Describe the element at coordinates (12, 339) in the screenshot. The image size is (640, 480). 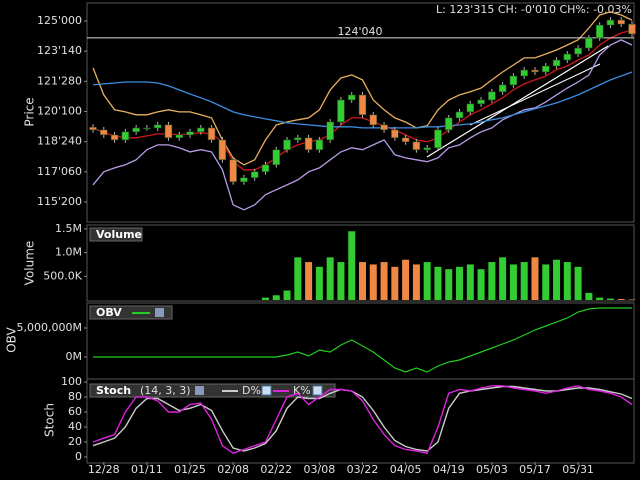
I see `y-axis-title: OBV` at that location.